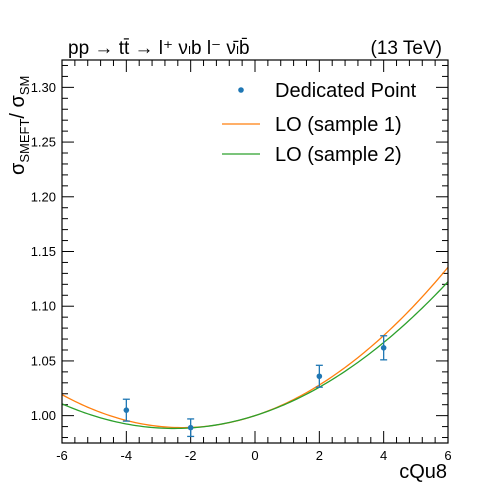 The height and width of the screenshot is (498, 498). Describe the element at coordinates (159, 48) in the screenshot. I see `chart-title-process: pp → tt̄ → l⁺ νₗb l⁻ ν̄ₗb̄` at that location.